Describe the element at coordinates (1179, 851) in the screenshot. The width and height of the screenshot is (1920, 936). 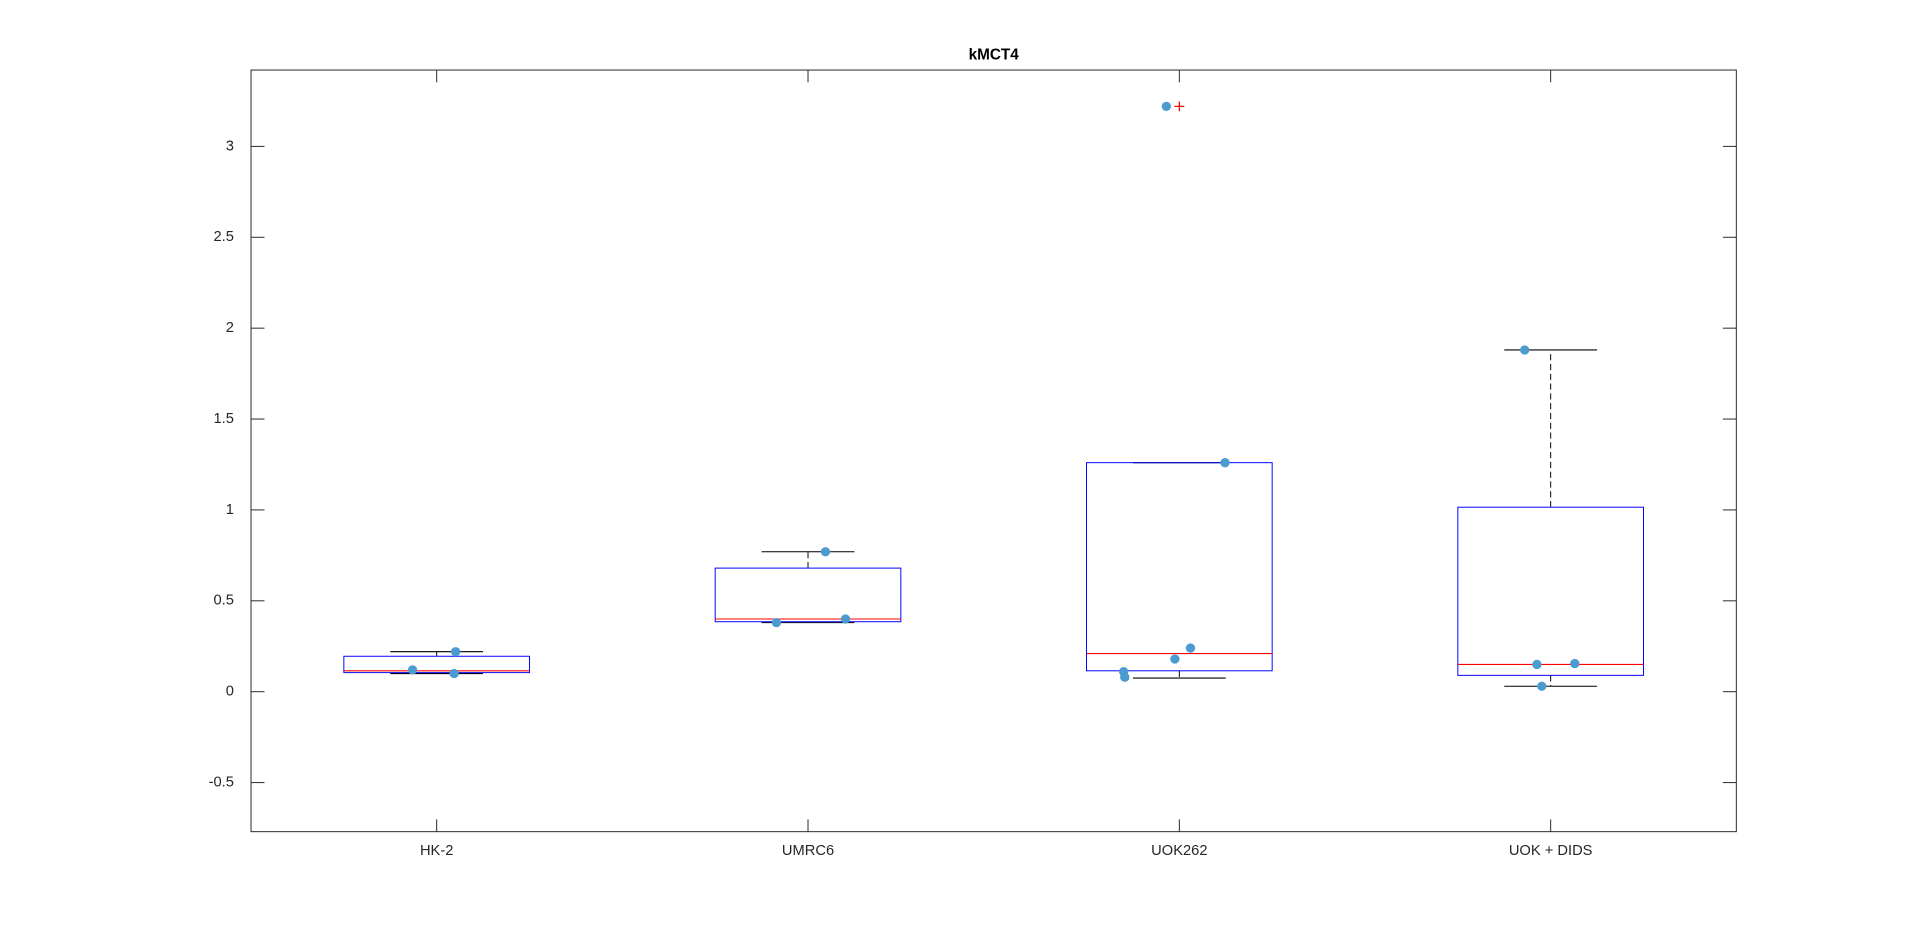
I see `x-tick-label: UOK262` at that location.